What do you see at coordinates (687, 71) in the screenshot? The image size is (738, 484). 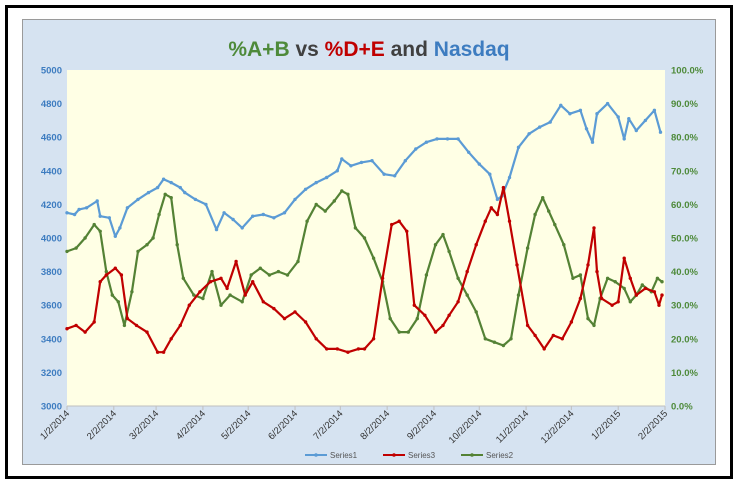 I see `y-right-tick-label: 100.0%` at bounding box center [687, 71].